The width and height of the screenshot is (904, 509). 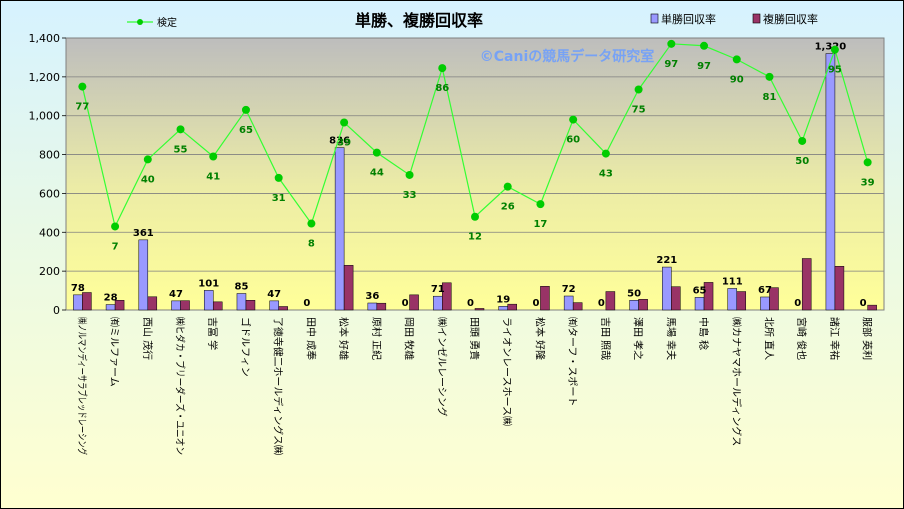 I want to click on bar-data-label: 67, so click(x=765, y=290).